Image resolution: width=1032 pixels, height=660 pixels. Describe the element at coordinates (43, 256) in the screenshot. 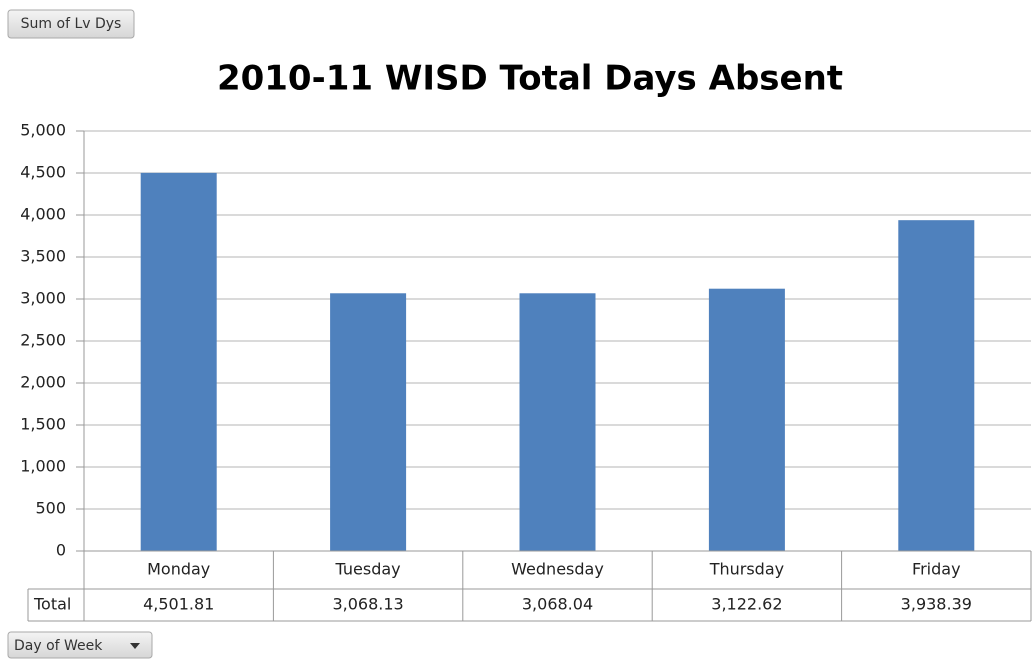

I see `y-tick-label: 3,500` at that location.